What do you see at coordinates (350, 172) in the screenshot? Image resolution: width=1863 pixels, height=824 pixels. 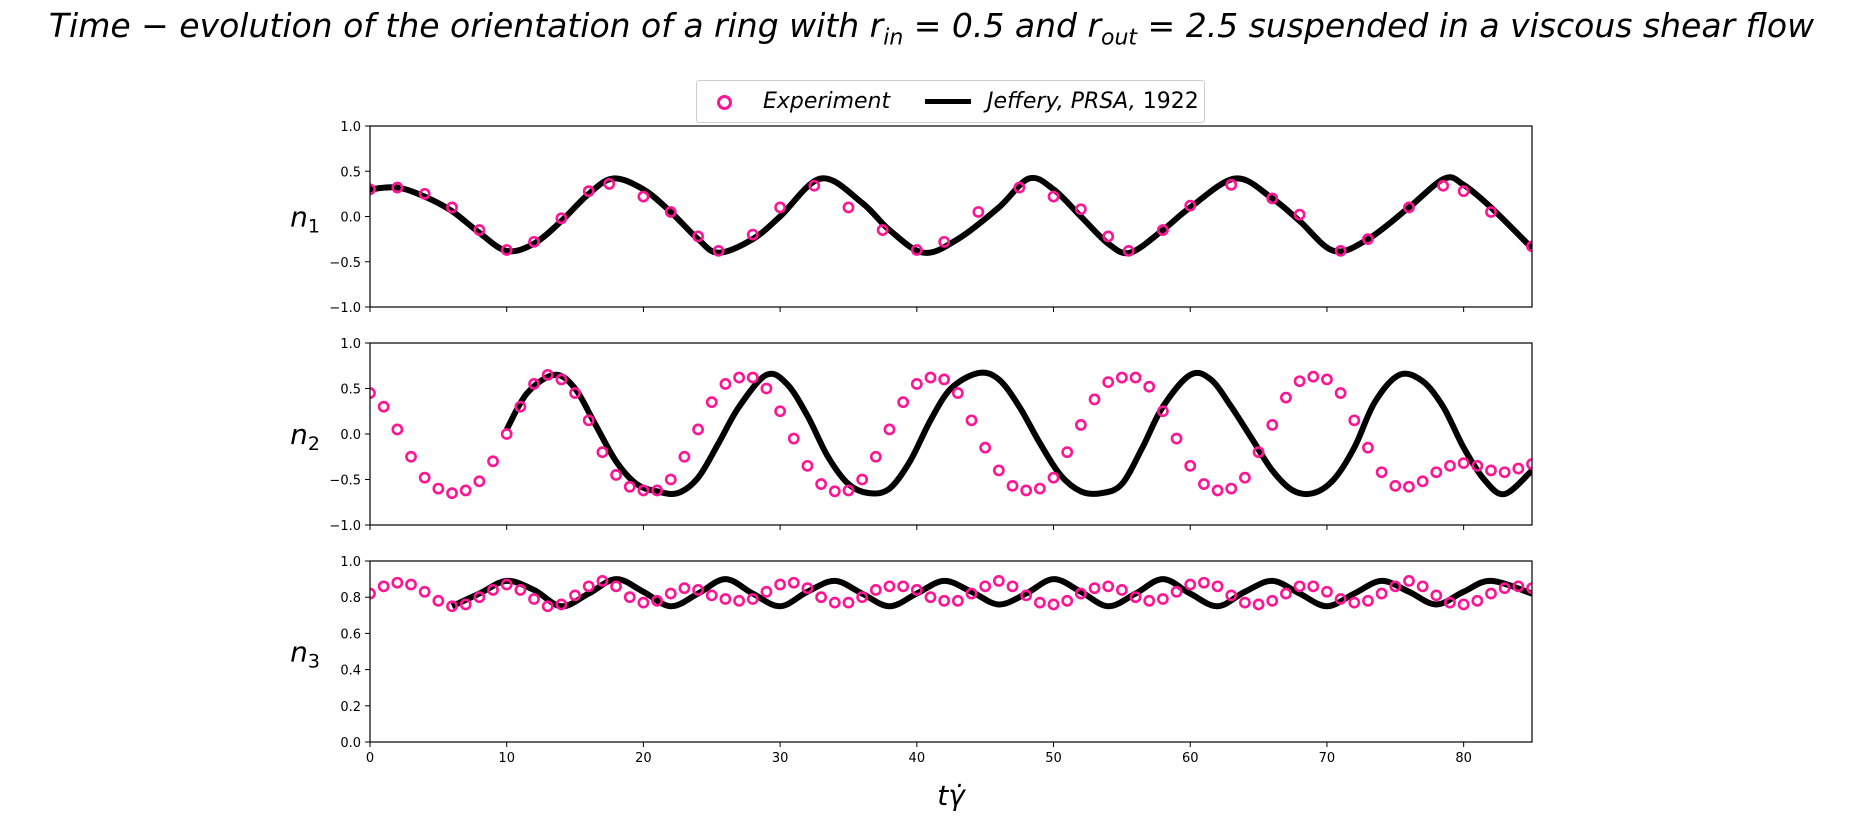 I see `ytick-label: 0.5` at bounding box center [350, 172].